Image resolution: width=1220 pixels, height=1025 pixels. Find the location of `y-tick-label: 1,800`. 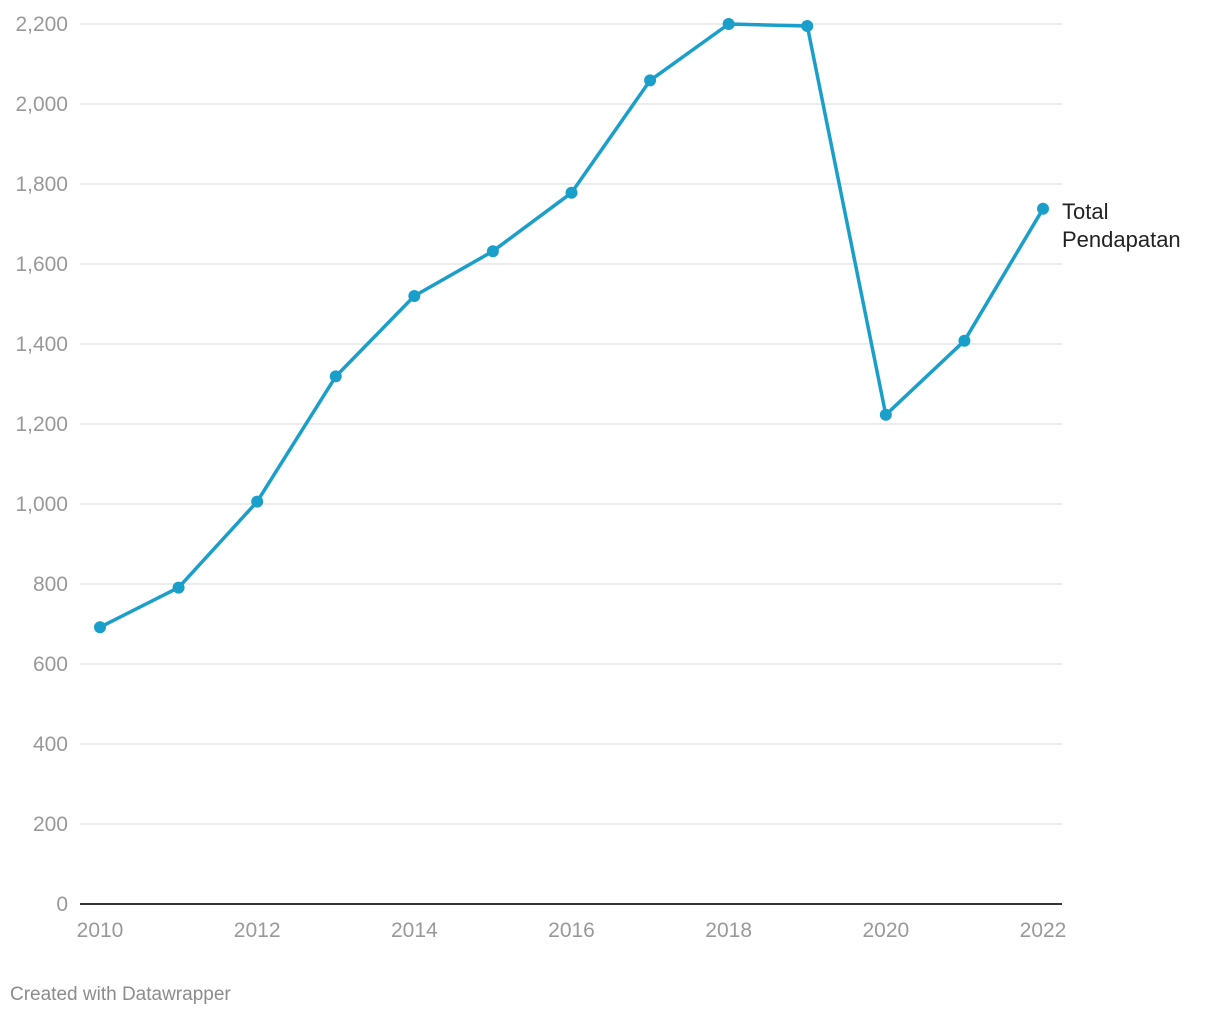

y-tick-label: 1,800 is located at coordinates (41, 184).